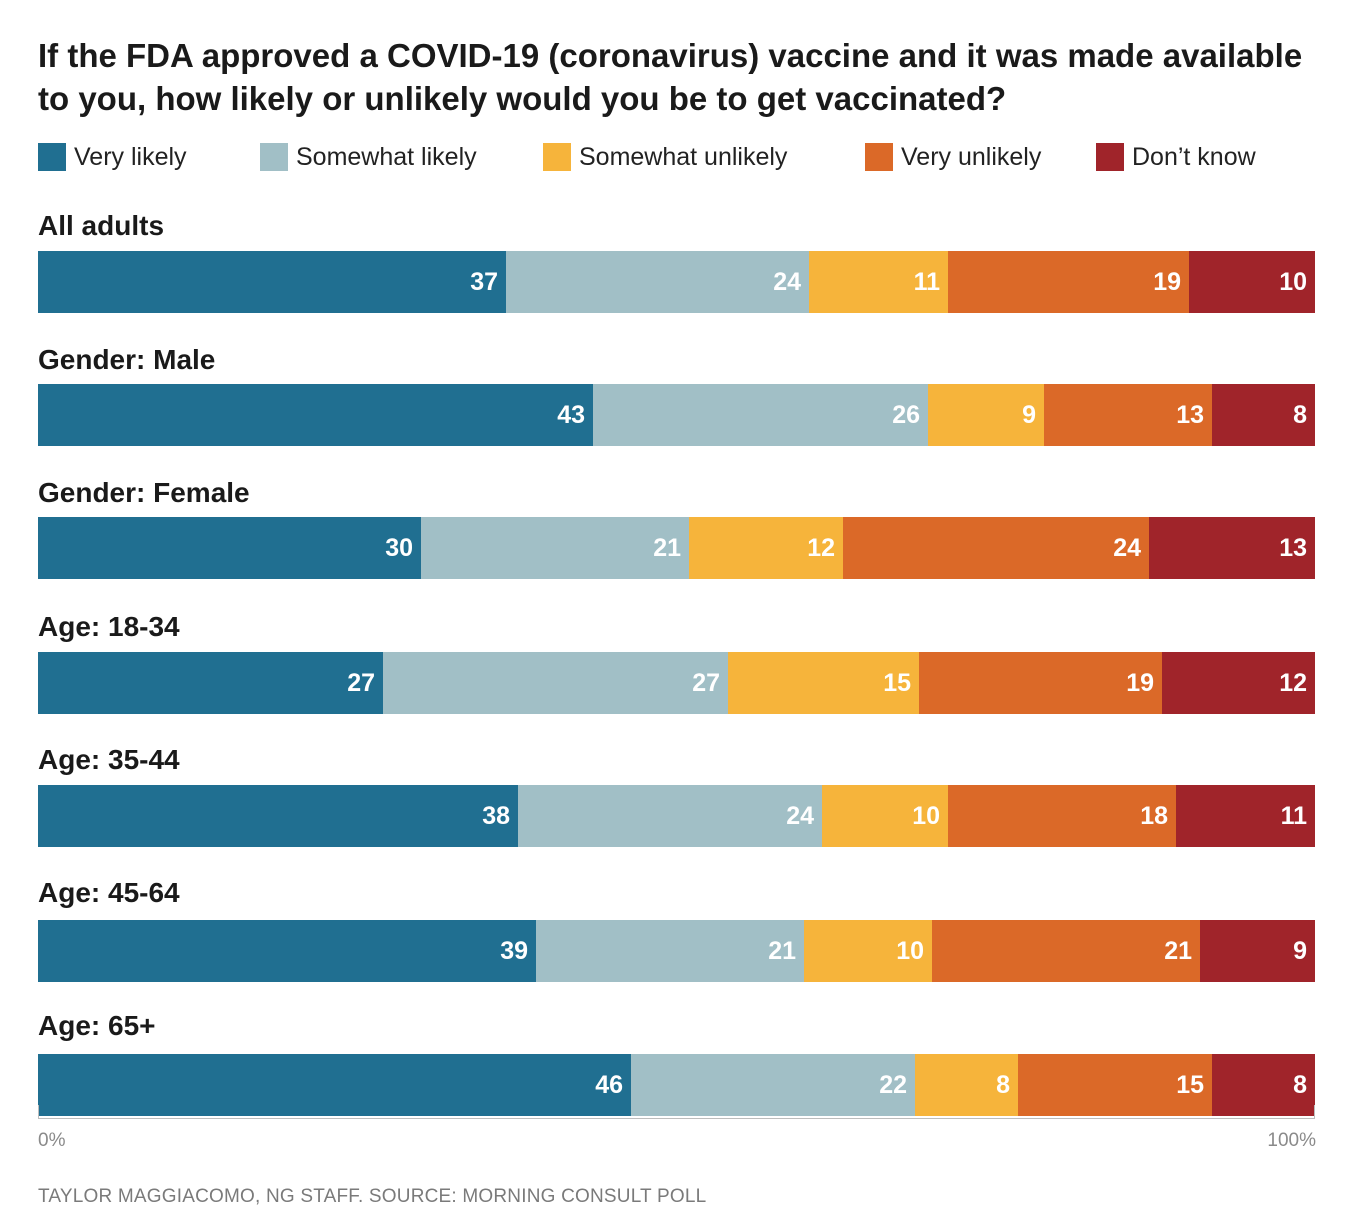 The width and height of the screenshot is (1360, 1224). I want to click on category-label: Gender: Female, so click(144, 492).